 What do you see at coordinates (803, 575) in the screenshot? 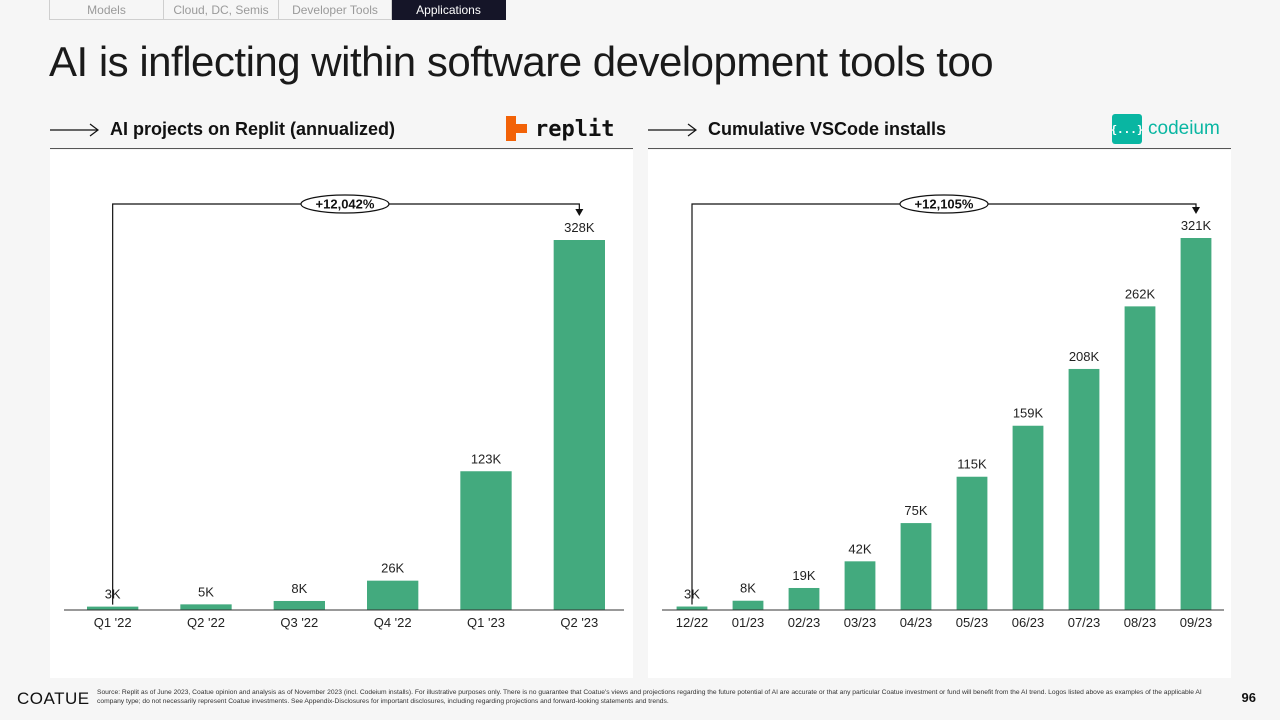
I see `data-label: 19K` at bounding box center [803, 575].